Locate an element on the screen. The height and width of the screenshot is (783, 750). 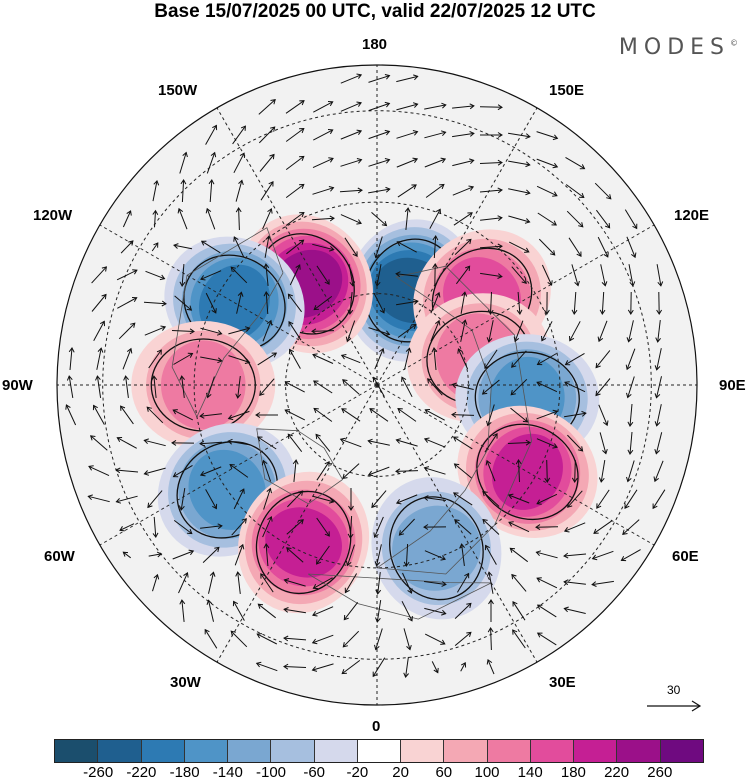
colorbar-tick-label: 220 is located at coordinates (617, 772).